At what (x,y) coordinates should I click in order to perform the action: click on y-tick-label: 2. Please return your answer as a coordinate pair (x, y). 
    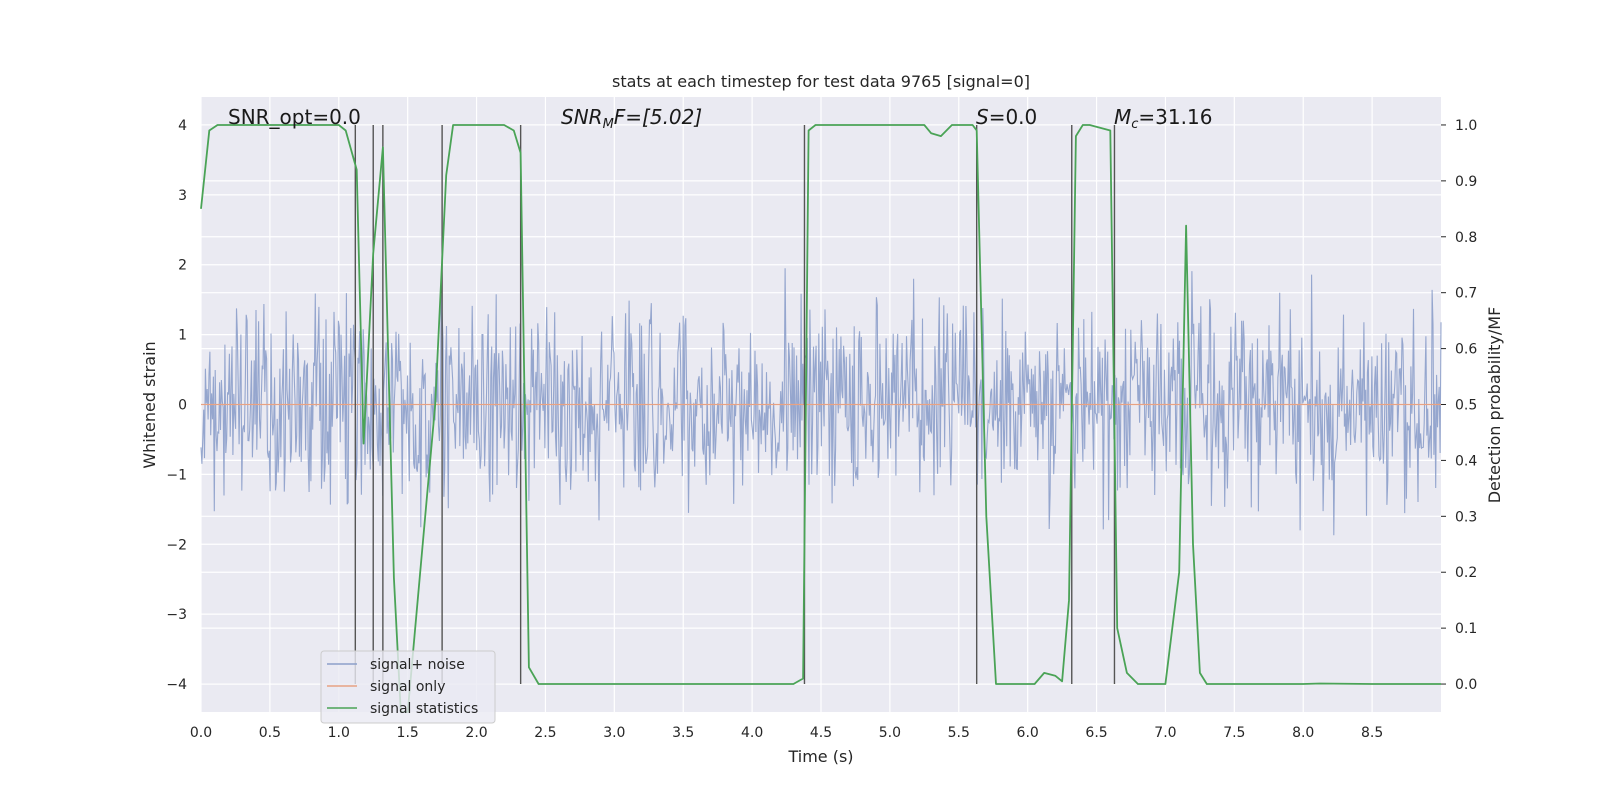
    Looking at the image, I should click on (182, 266).